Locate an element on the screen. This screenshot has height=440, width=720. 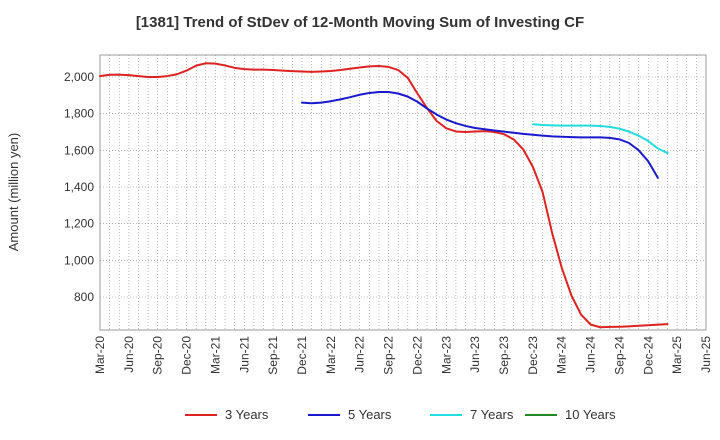
y-tick-label: 1,800 is located at coordinates (79, 114).